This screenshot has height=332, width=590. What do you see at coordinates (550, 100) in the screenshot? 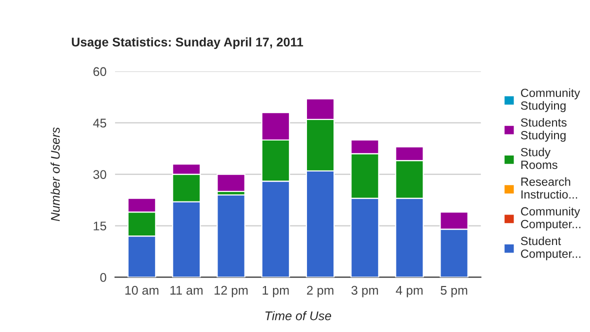
I see `legend-label: Community Studying` at bounding box center [550, 100].